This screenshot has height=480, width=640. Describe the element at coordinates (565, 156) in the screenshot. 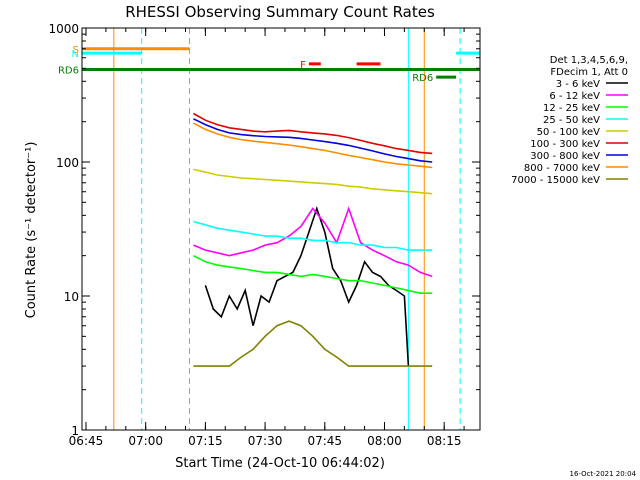

I see `legend-entry-label: 300 - 800 keV` at that location.